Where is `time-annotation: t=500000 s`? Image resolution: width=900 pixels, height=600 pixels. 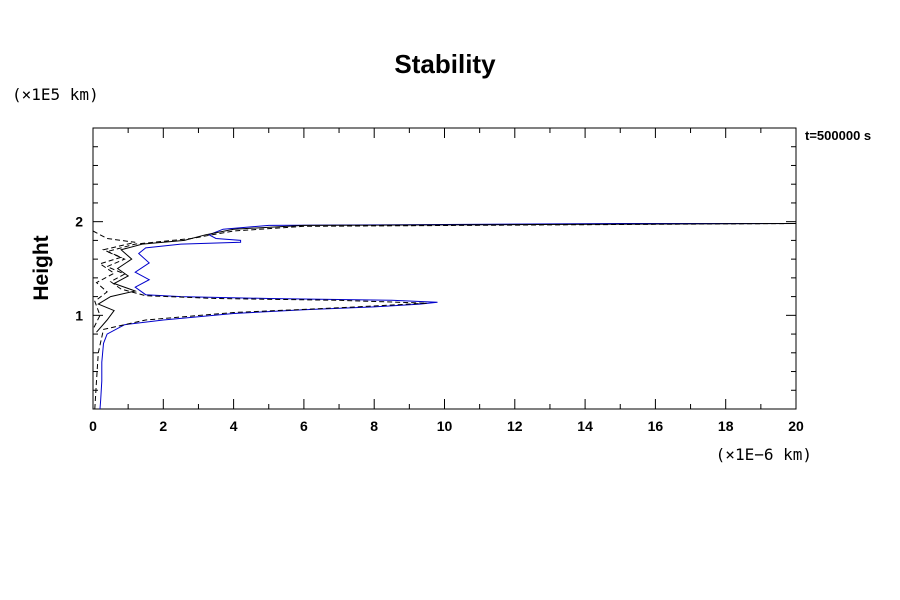 time-annotation: t=500000 s is located at coordinates (838, 135).